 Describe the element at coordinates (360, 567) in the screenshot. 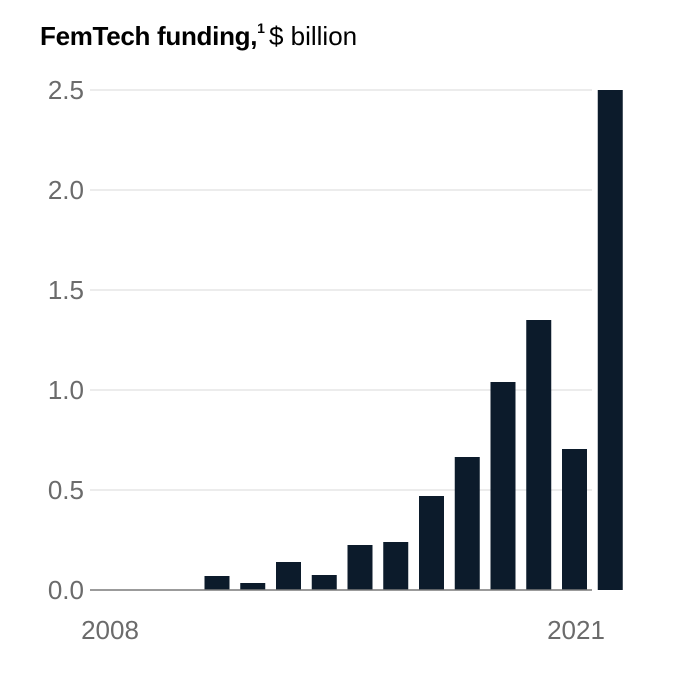

I see `bar-2014` at that location.